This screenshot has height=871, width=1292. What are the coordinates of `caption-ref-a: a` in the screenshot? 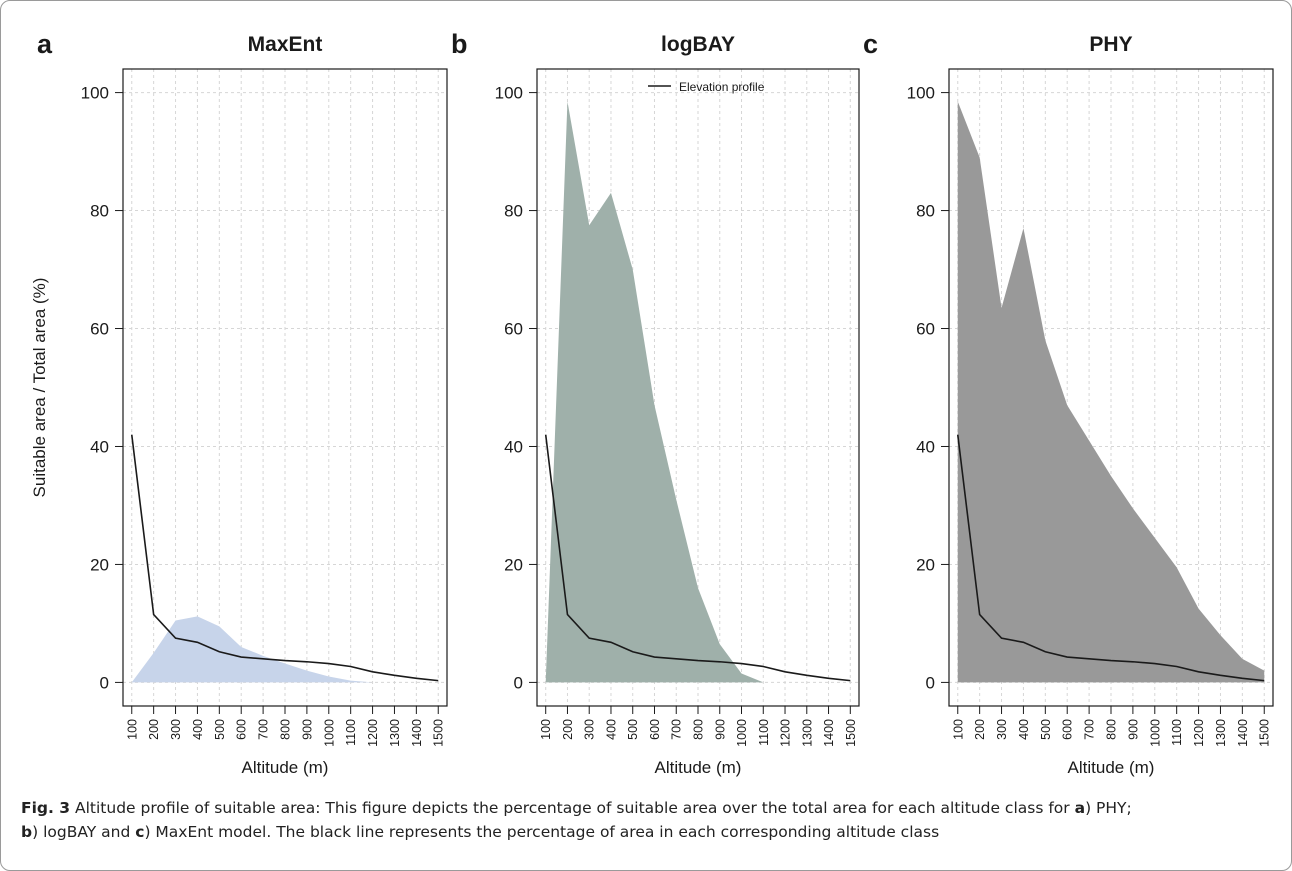 It's located at (1080, 808).